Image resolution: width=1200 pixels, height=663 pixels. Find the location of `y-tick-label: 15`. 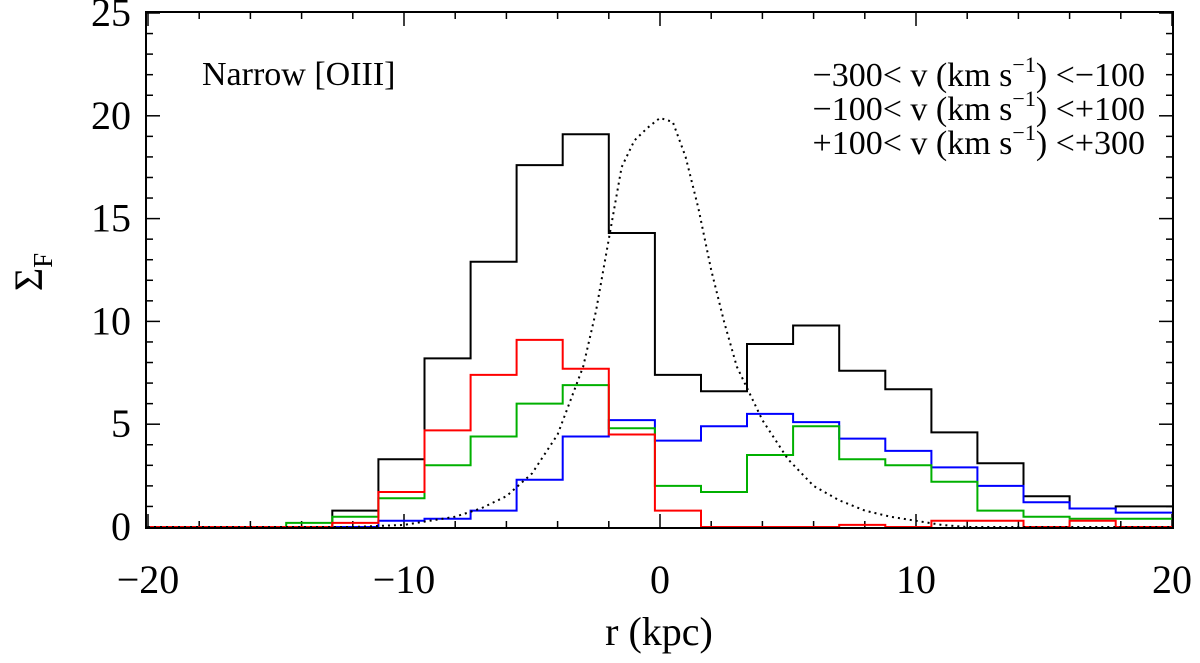

y-tick-label: 15 is located at coordinates (111, 218).